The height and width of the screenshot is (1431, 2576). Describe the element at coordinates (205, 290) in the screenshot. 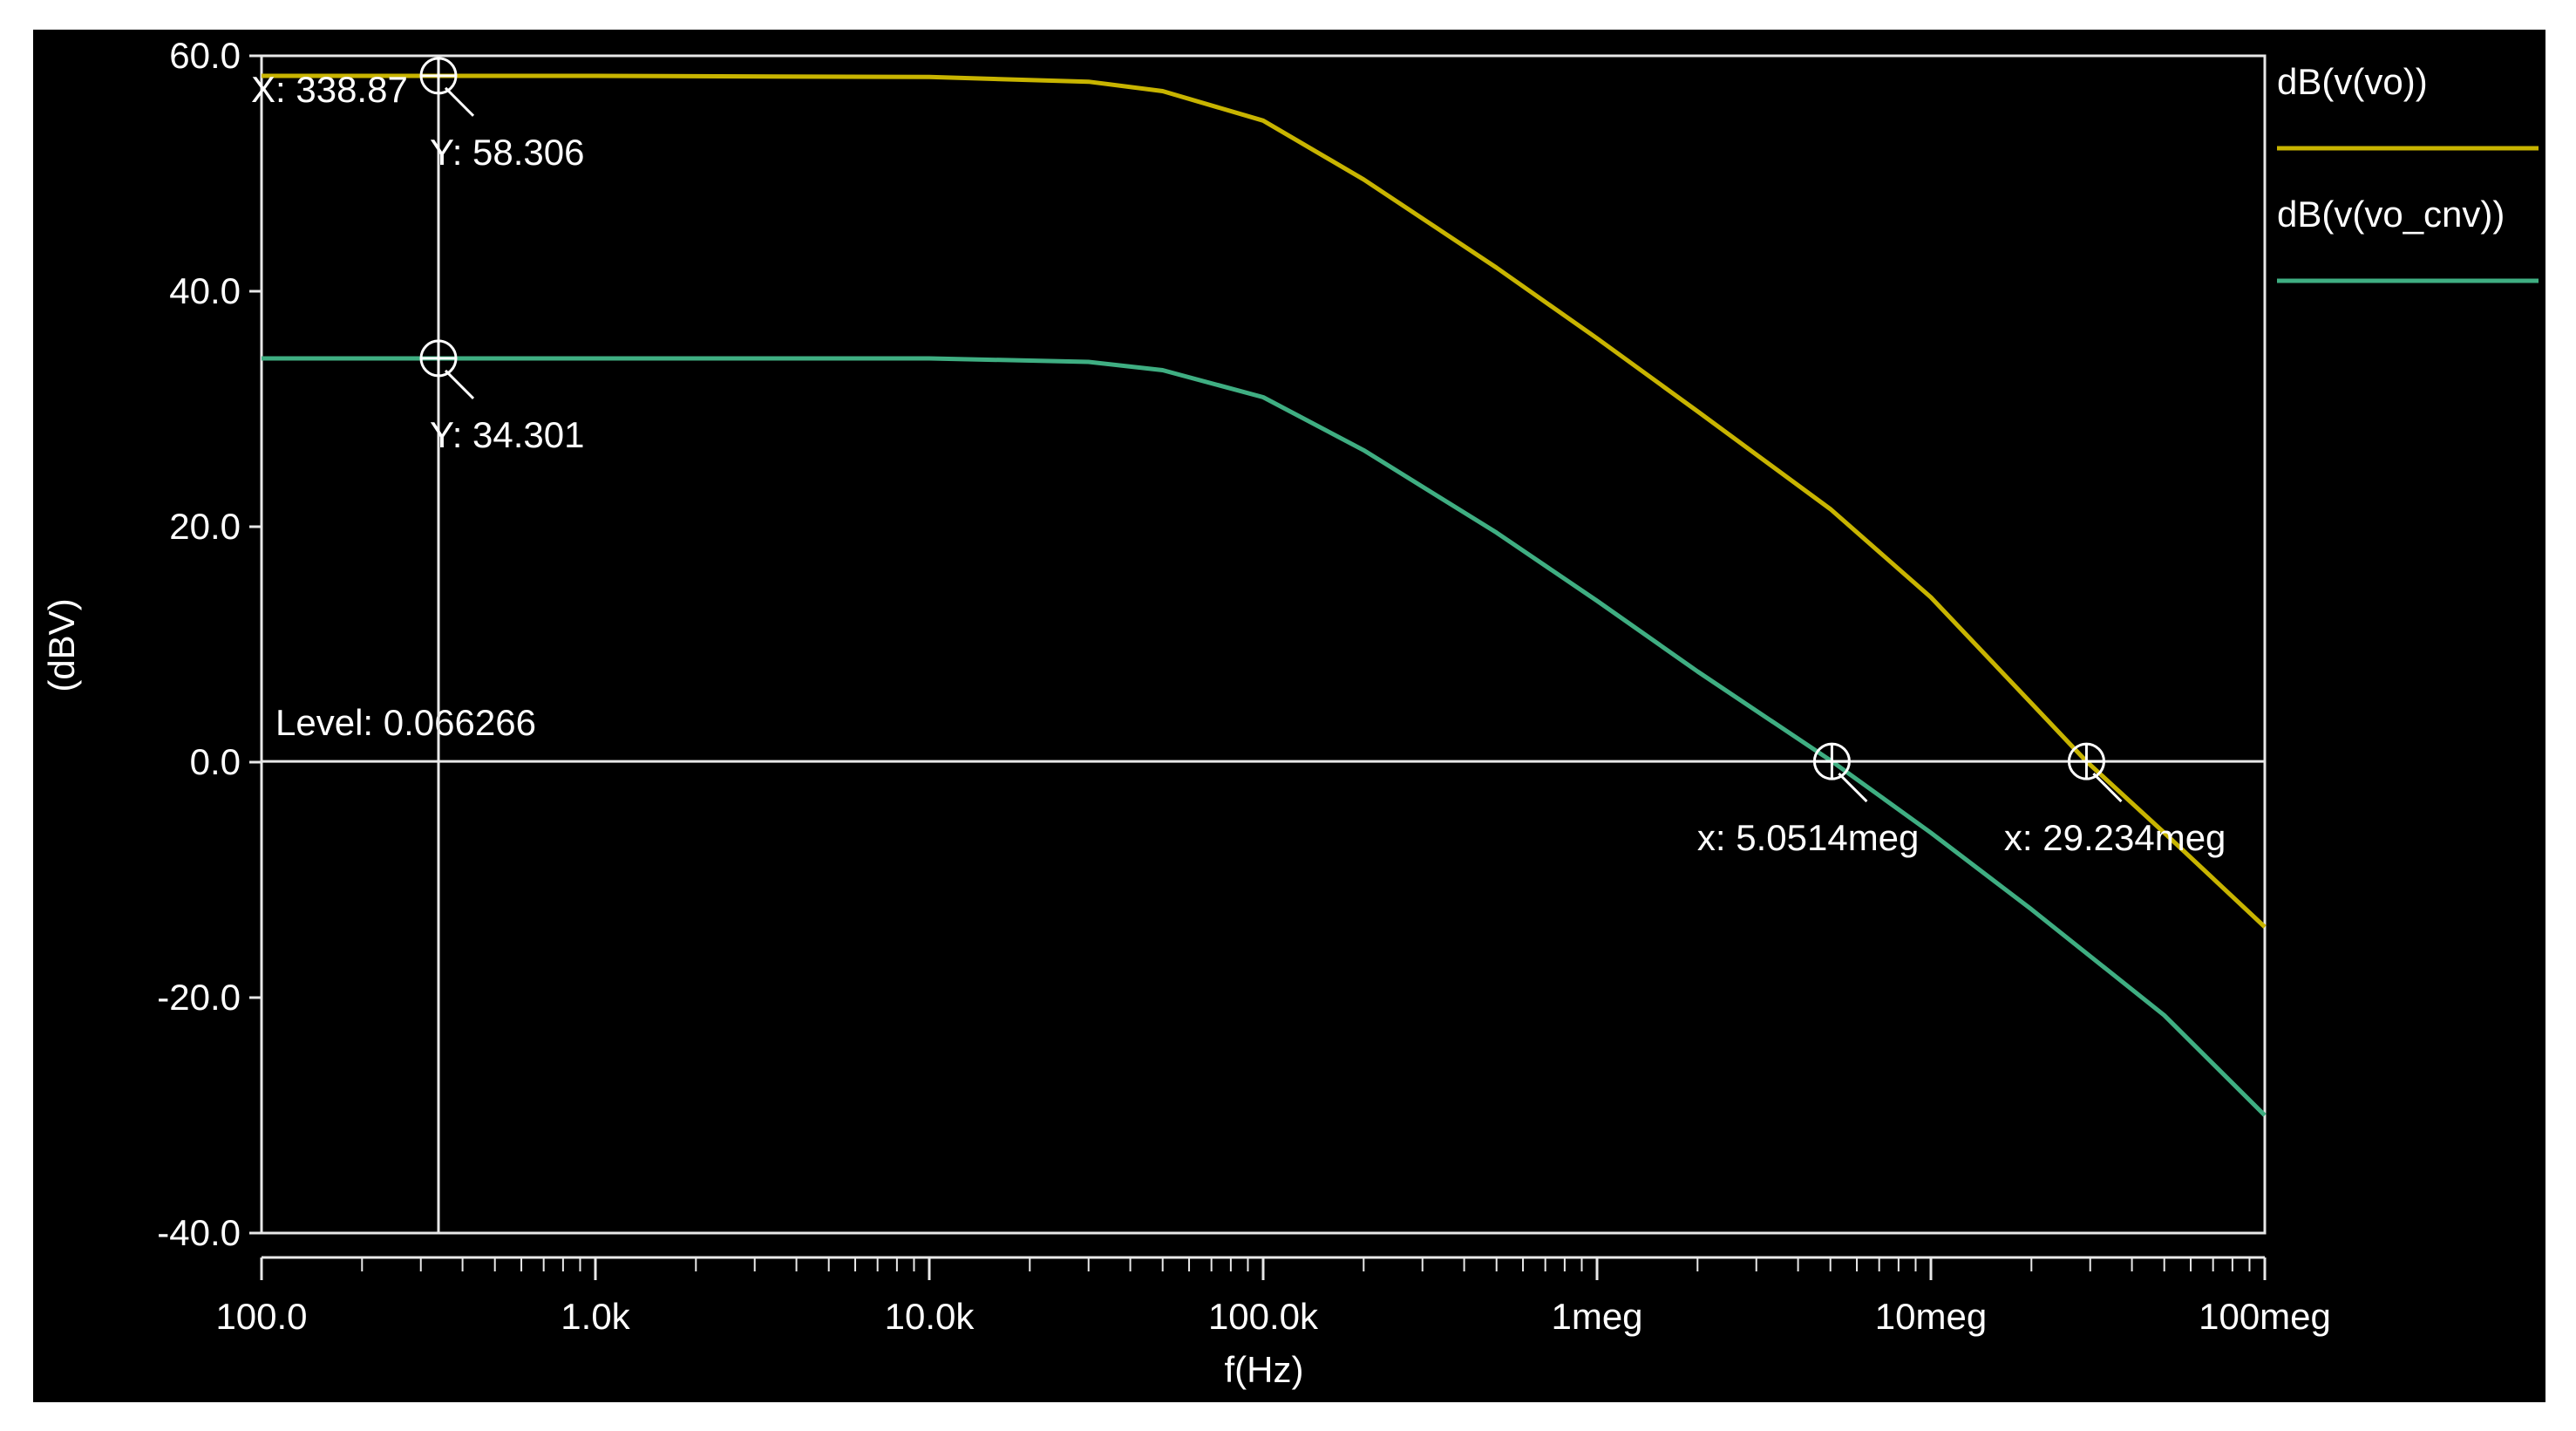

I see `y-tick-label: 40.0` at that location.